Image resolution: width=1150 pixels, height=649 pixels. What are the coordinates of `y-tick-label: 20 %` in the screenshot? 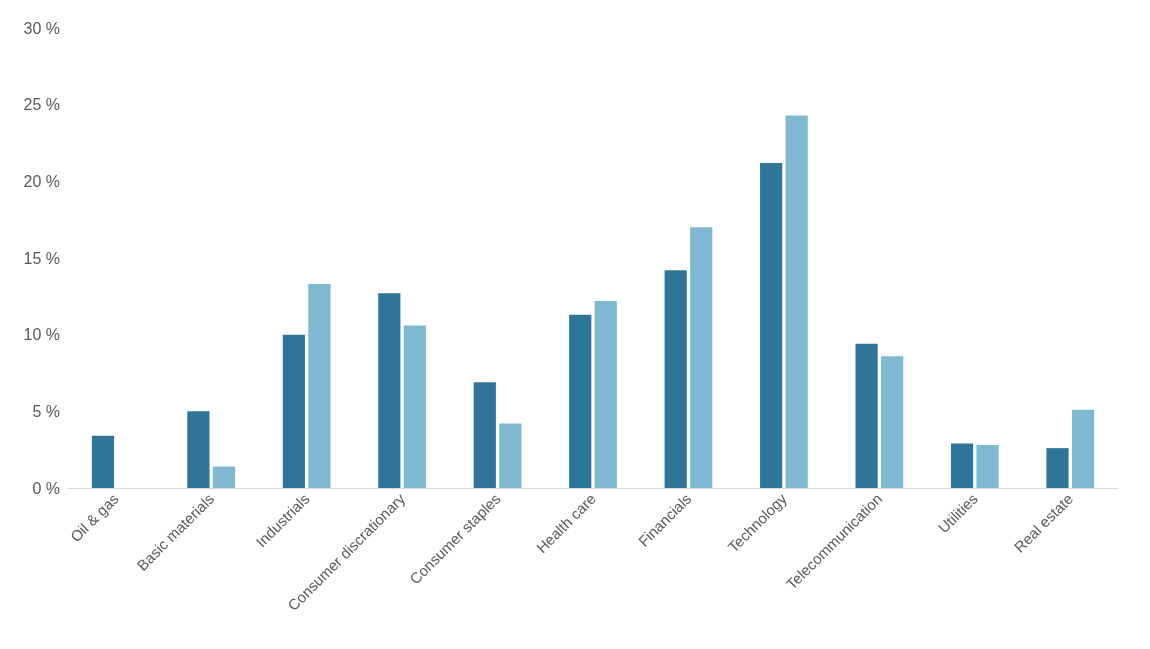 It's located at (41, 181).